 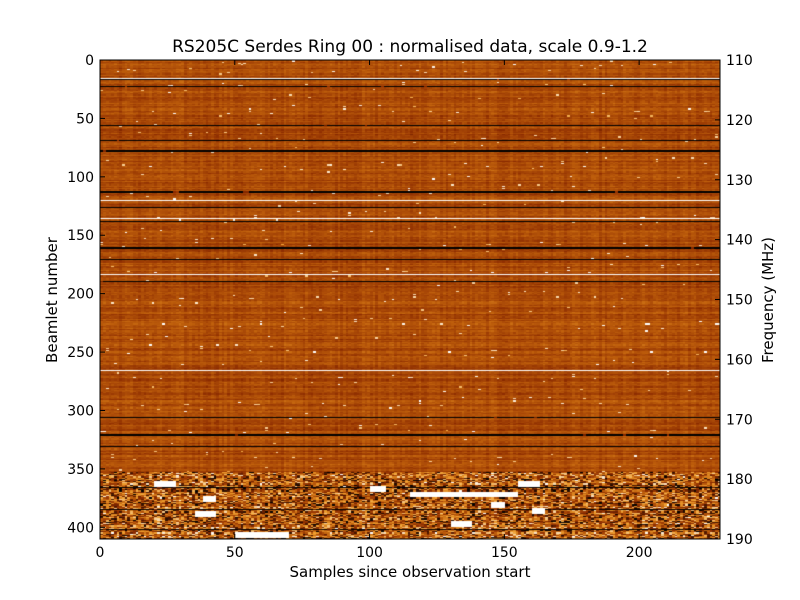 I want to click on x-axis-label: Samples since observation start, so click(x=410, y=572).